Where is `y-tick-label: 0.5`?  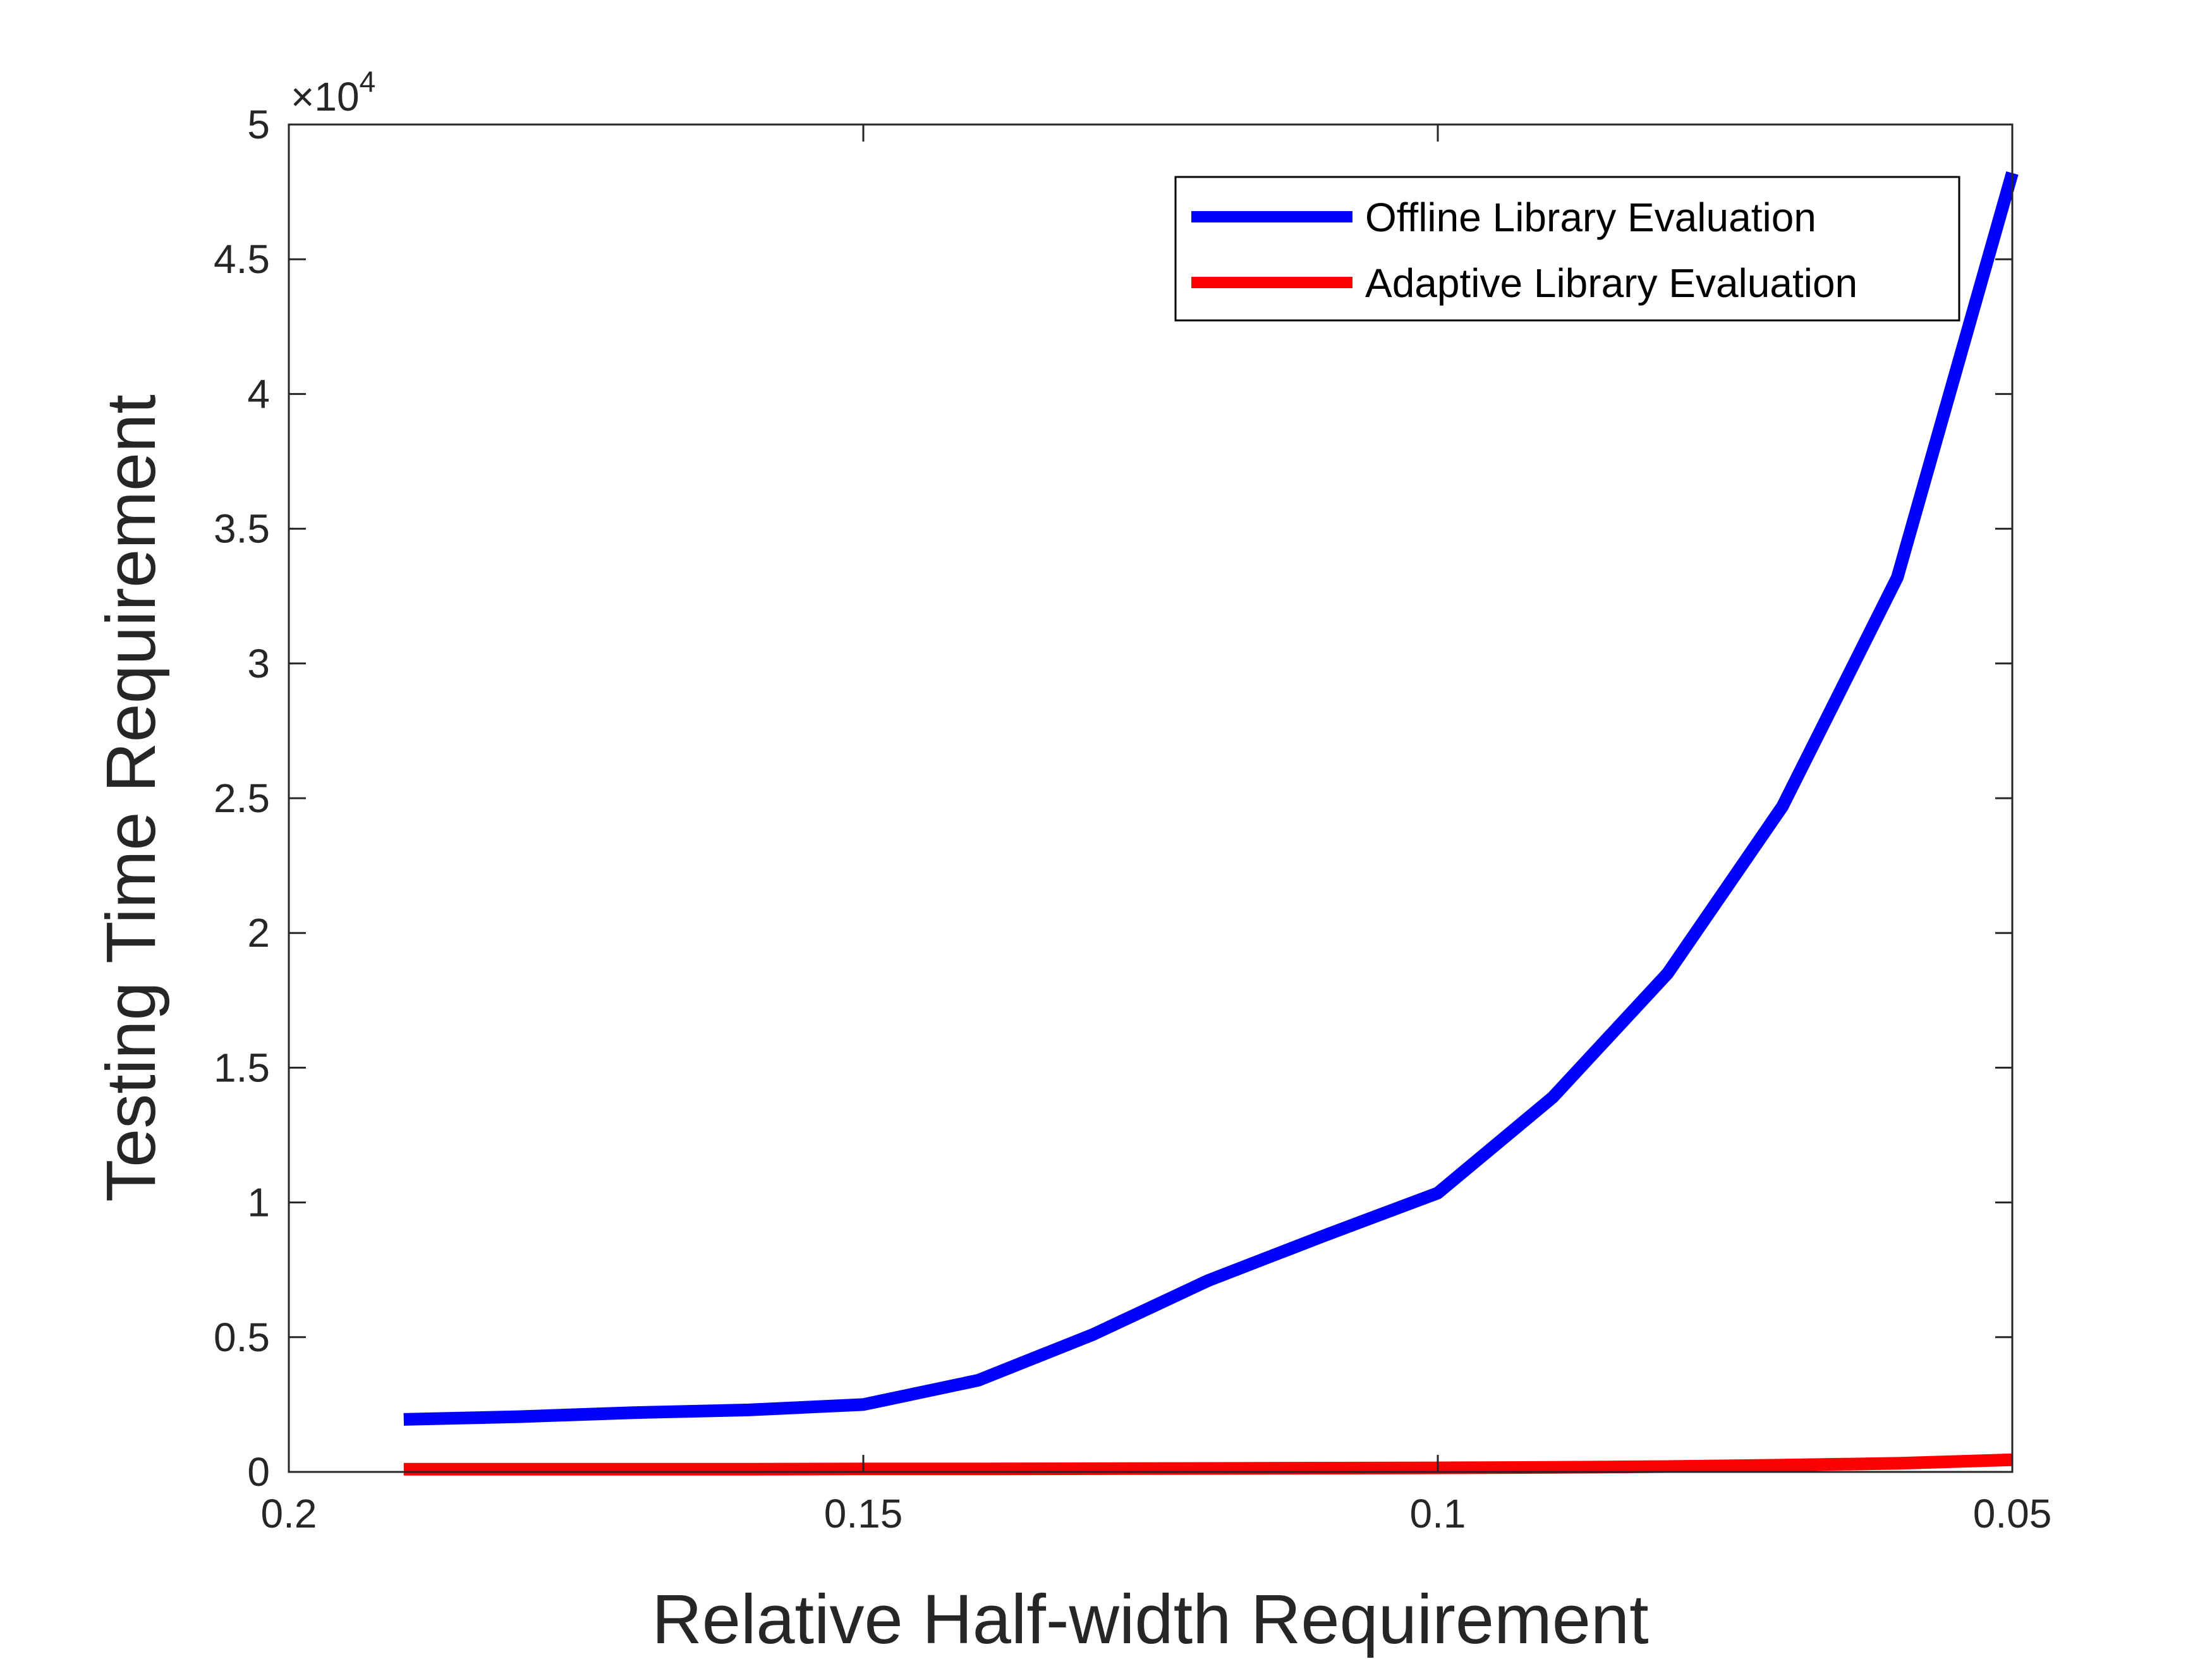 y-tick-label: 0.5 is located at coordinates (242, 1337).